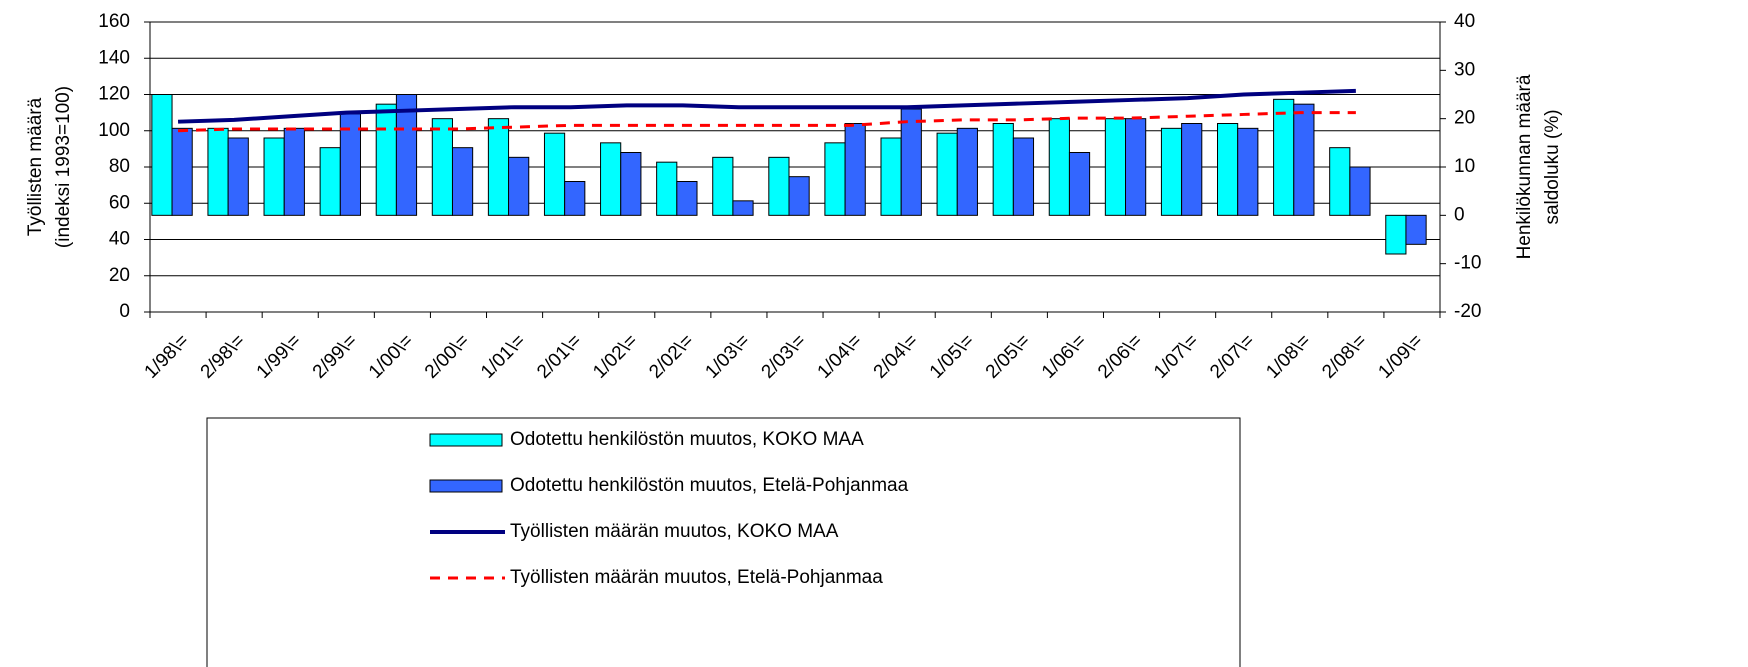  Describe the element at coordinates (840, 356) in the screenshot. I see `x-tick-label: 1/04\=` at that location.